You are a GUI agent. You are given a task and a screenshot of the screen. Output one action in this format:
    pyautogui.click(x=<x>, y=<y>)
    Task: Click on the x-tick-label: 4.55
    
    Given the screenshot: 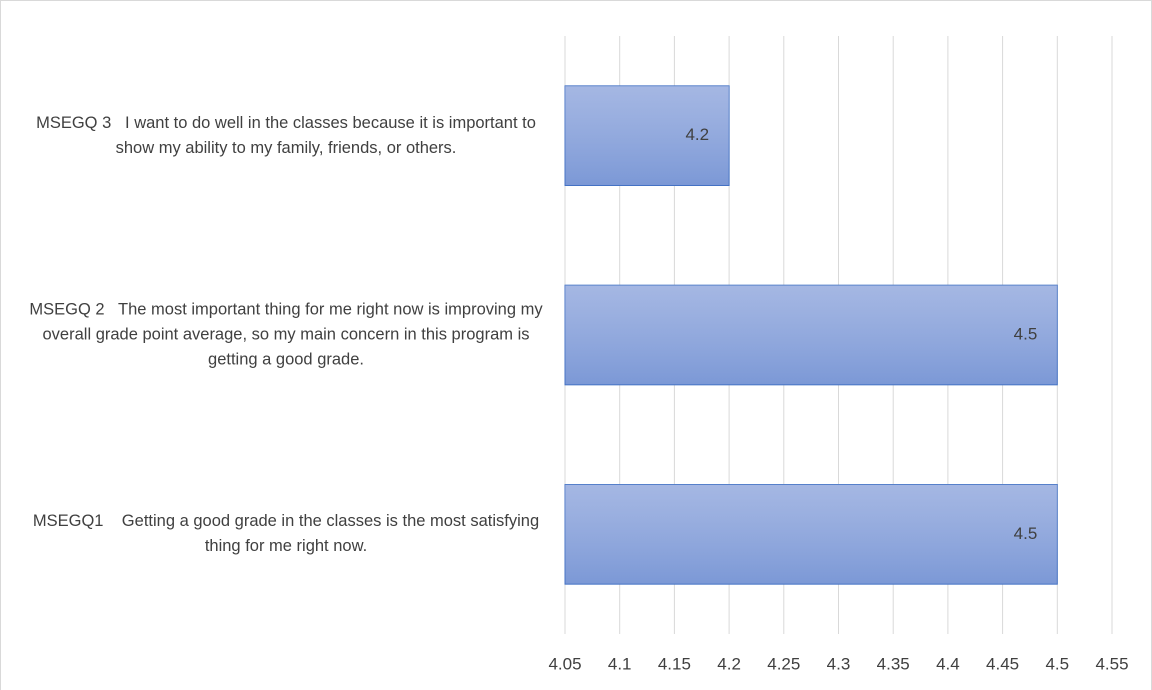 What is the action you would take?
    pyautogui.click(x=1111, y=663)
    